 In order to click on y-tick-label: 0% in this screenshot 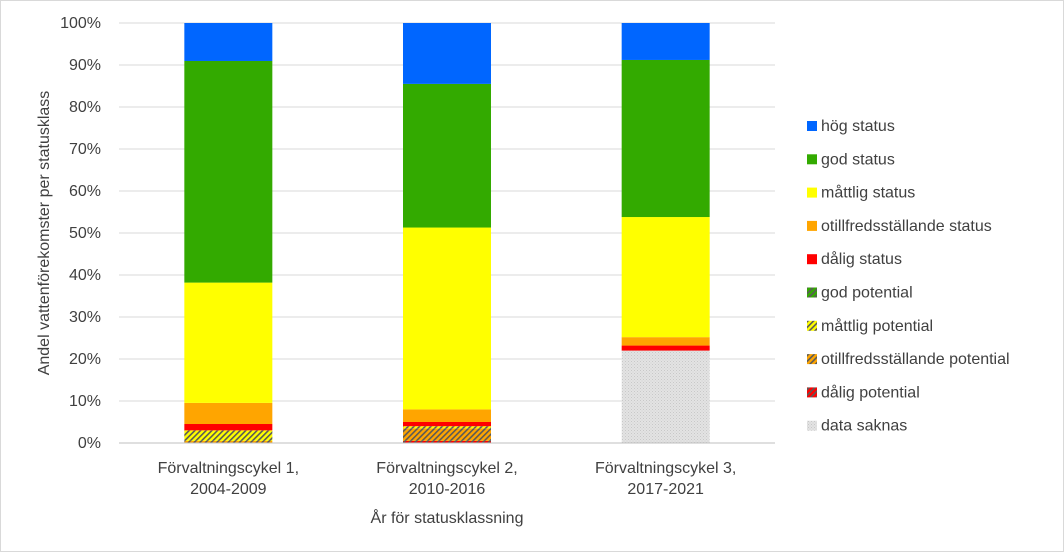, I will do `click(89, 443)`.